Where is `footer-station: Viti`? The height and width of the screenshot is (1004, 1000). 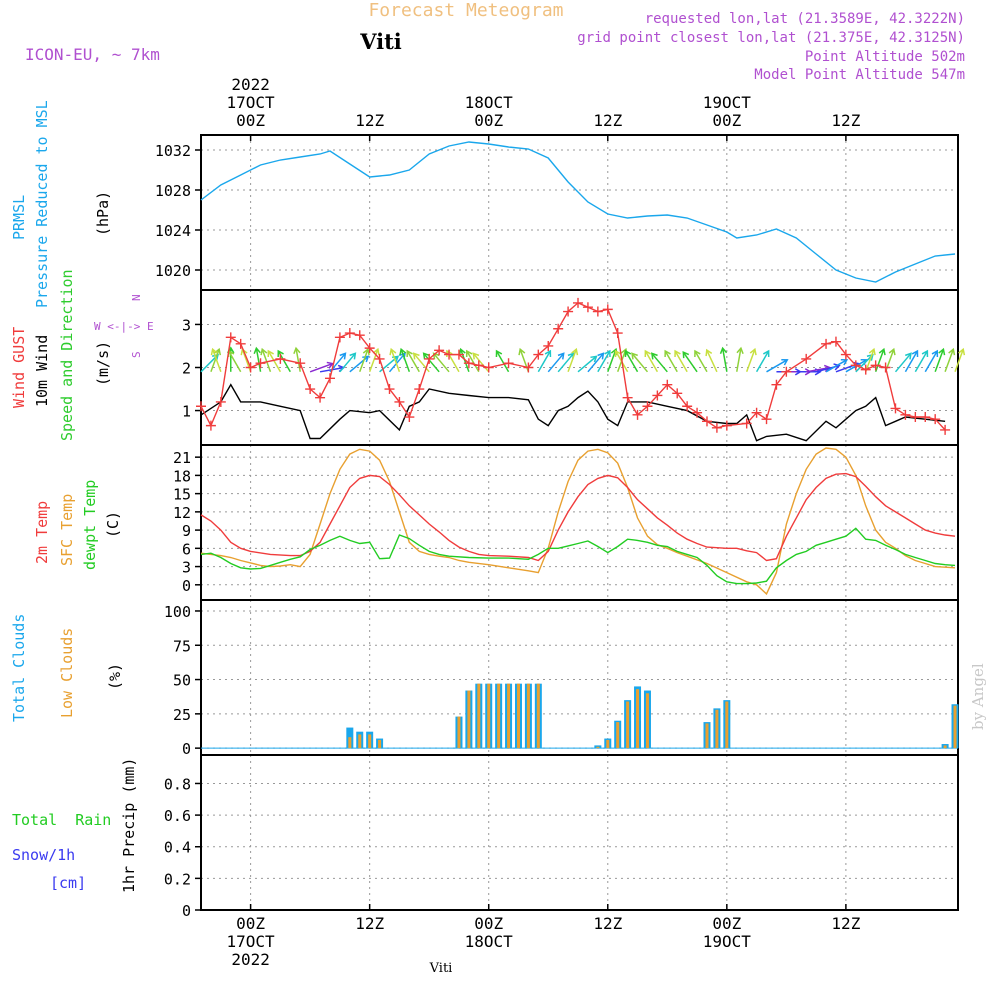
footer-station: Viti is located at coordinates (441, 968).